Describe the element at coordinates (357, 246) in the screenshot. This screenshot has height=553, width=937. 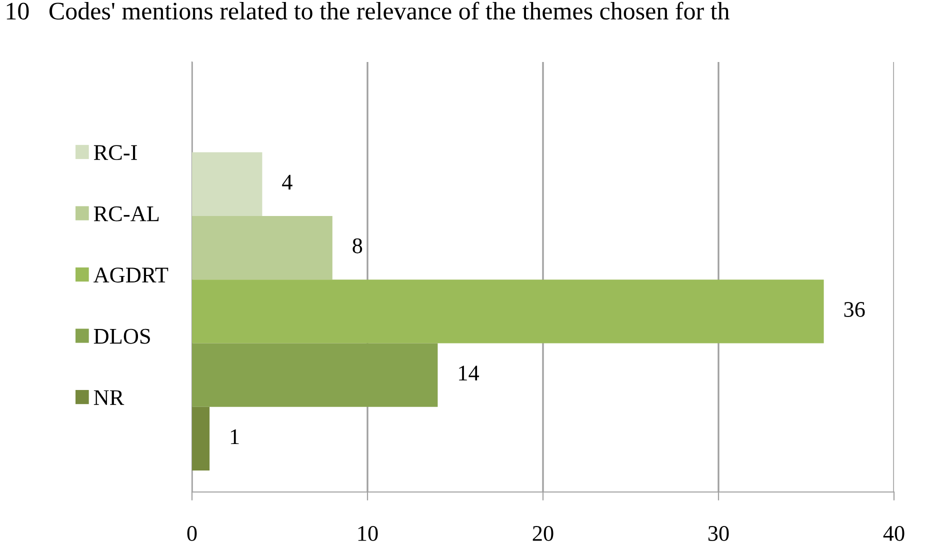
I see `data-label: 8` at that location.